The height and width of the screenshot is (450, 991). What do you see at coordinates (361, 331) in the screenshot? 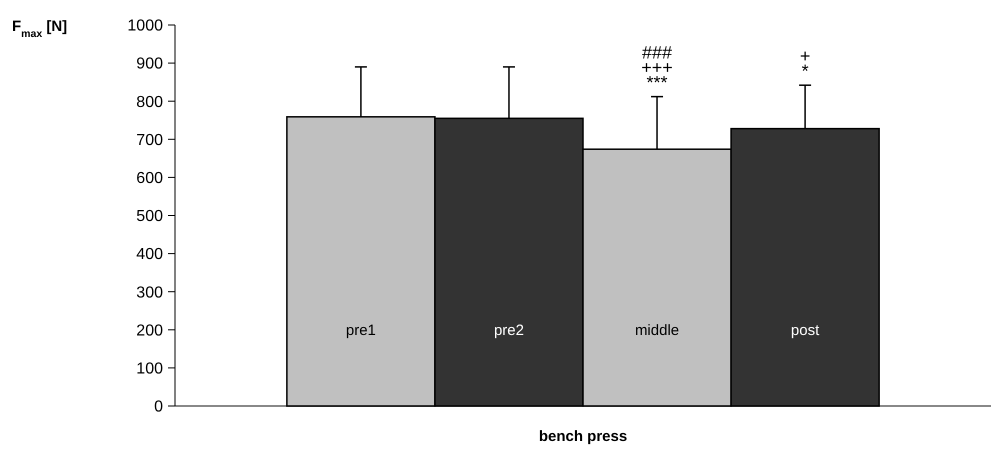
I see `series-label: pre1` at bounding box center [361, 331].